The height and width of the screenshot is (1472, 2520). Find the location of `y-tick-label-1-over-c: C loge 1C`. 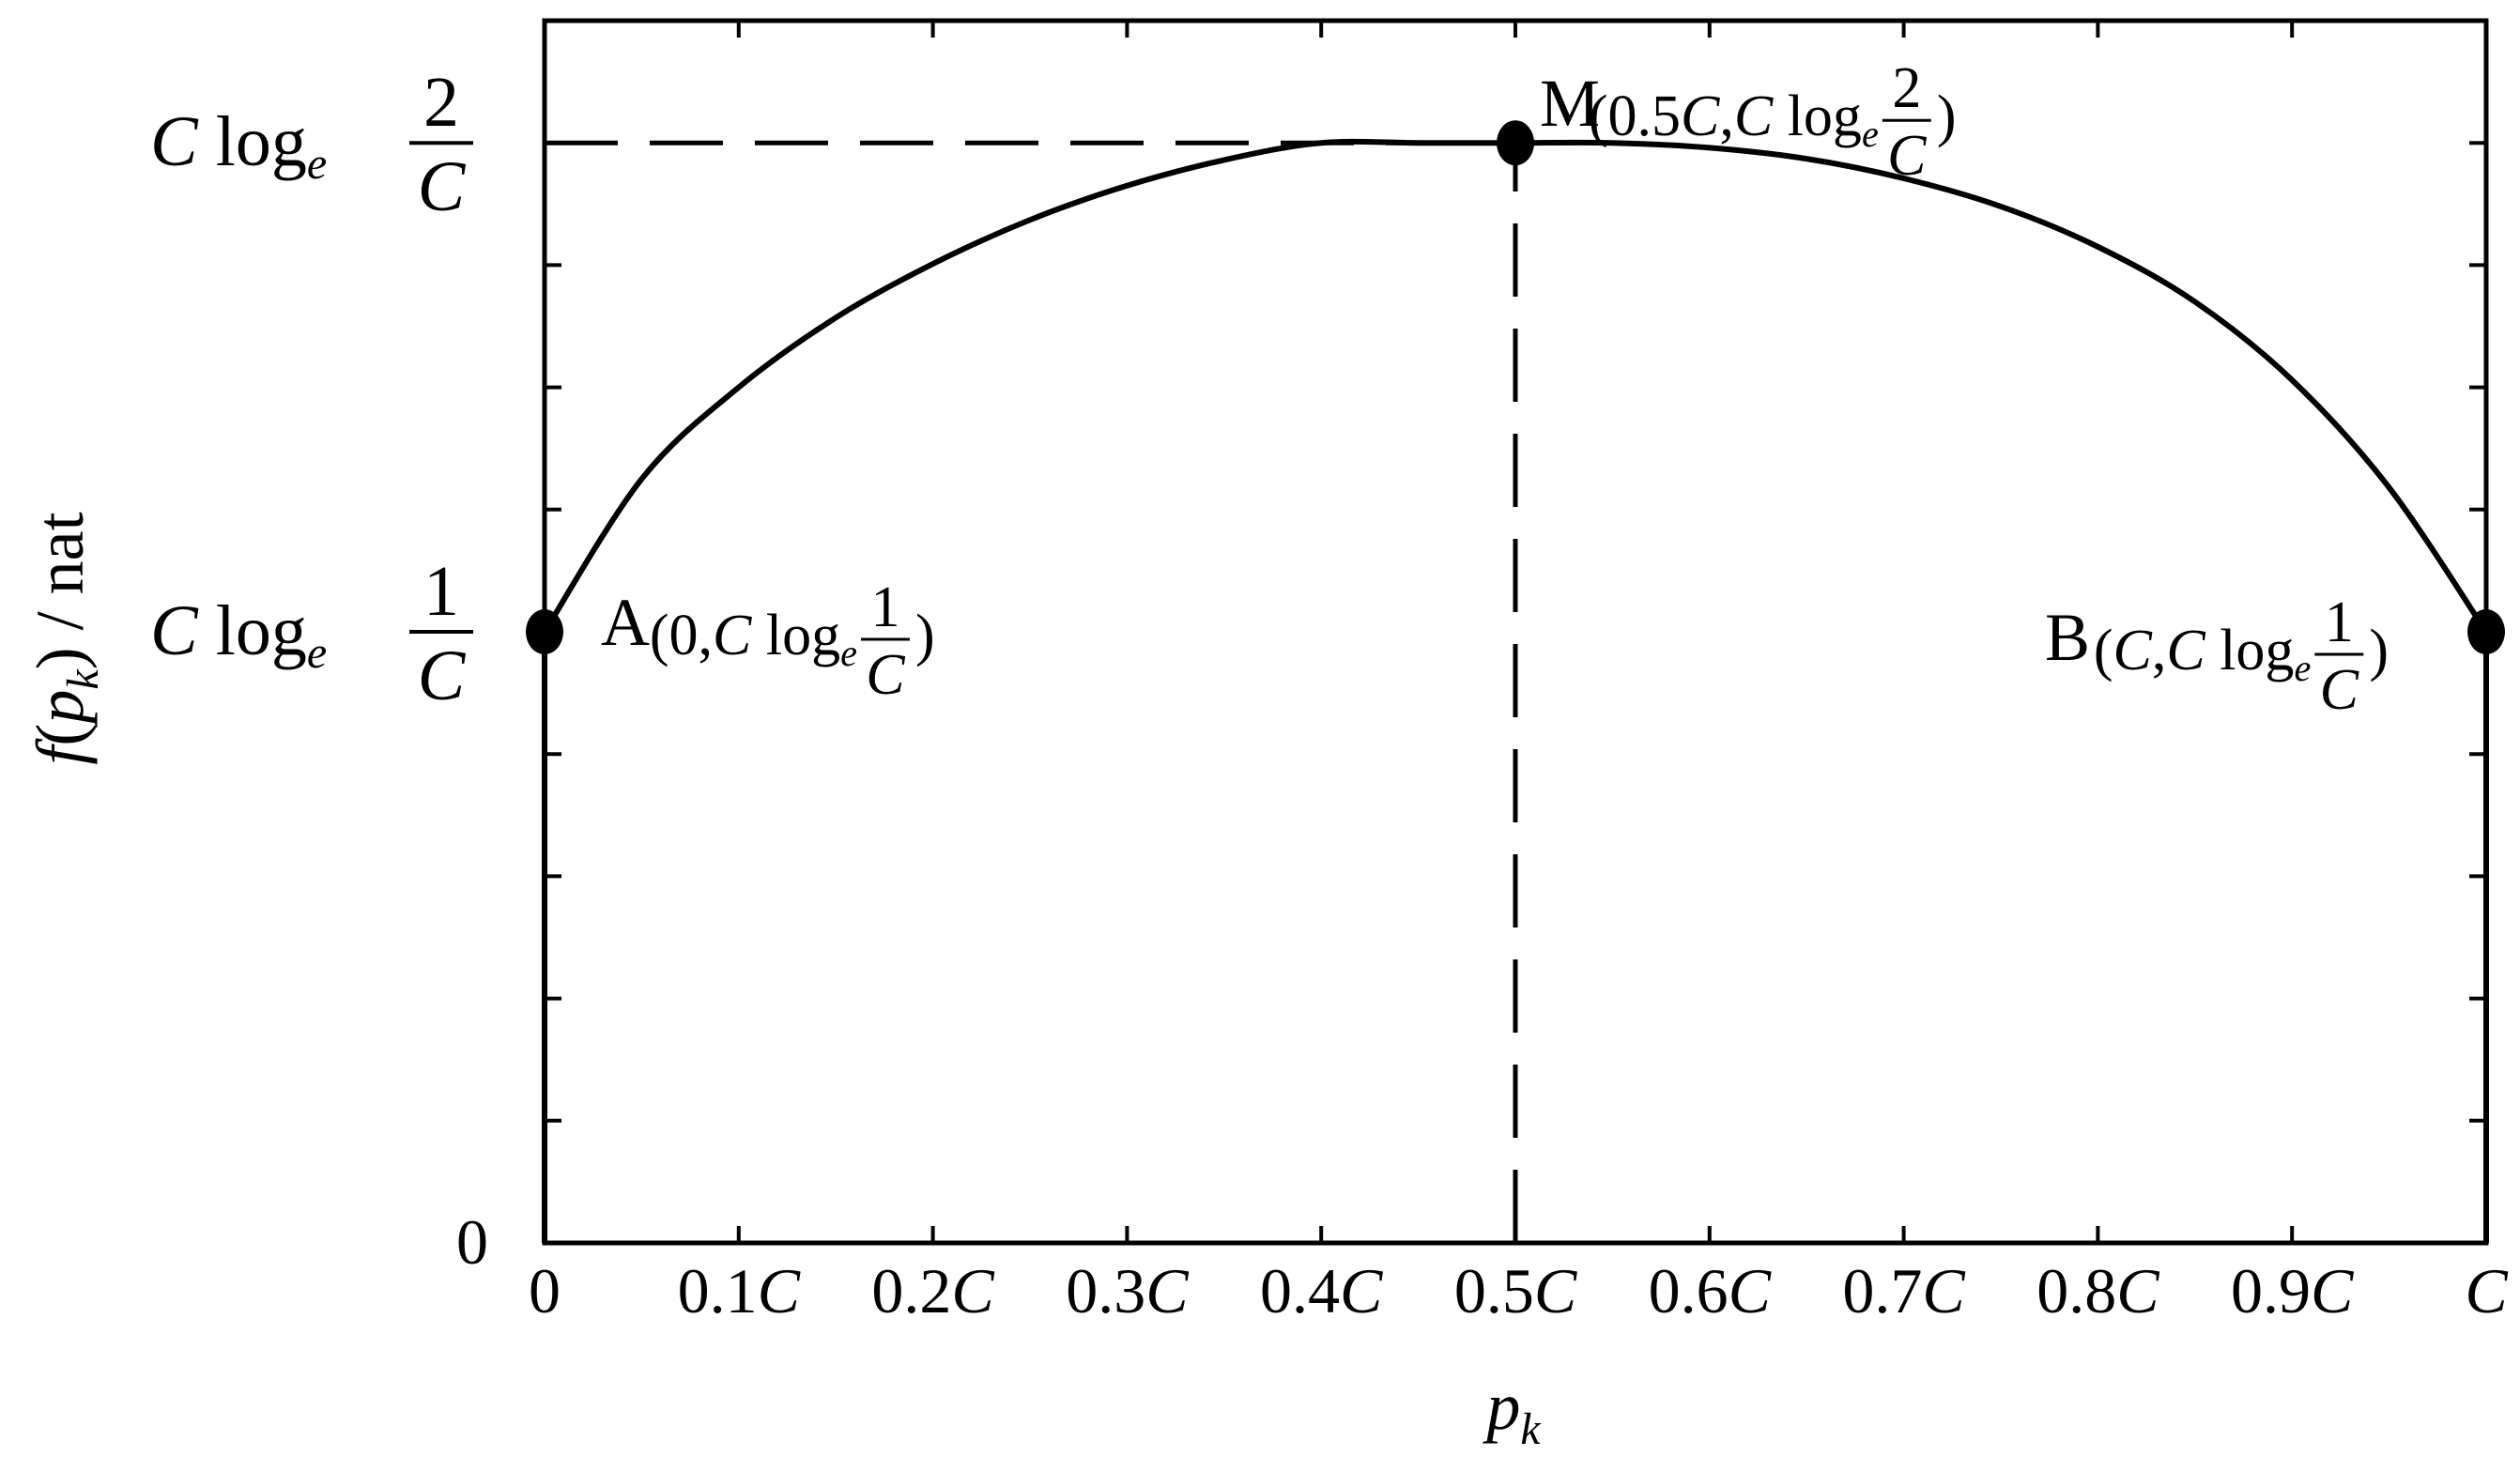

y-tick-label-1-over-c: C loge 1C is located at coordinates (311, 633).